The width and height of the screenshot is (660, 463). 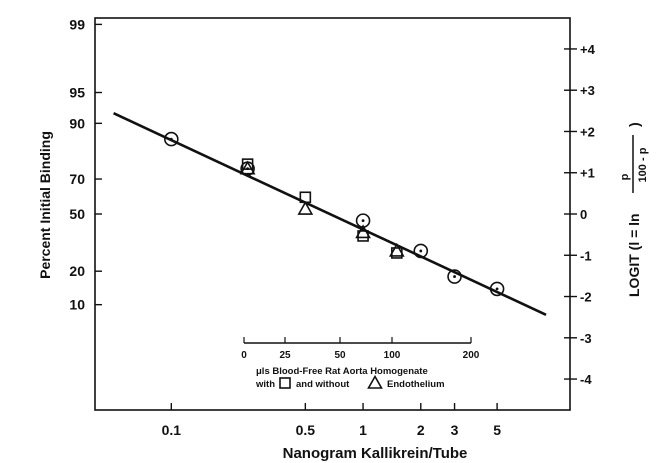 What do you see at coordinates (497, 430) in the screenshot?
I see `x-tick-label: 5` at bounding box center [497, 430].